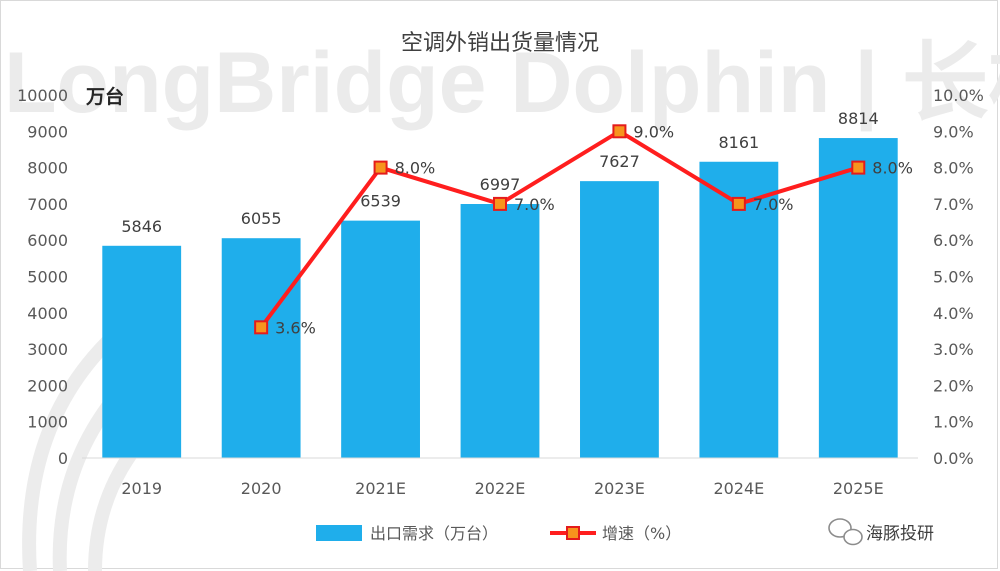 This screenshot has height=571, width=1000. Describe the element at coordinates (261, 218) in the screenshot. I see `bar-data-label: 6055` at that location.